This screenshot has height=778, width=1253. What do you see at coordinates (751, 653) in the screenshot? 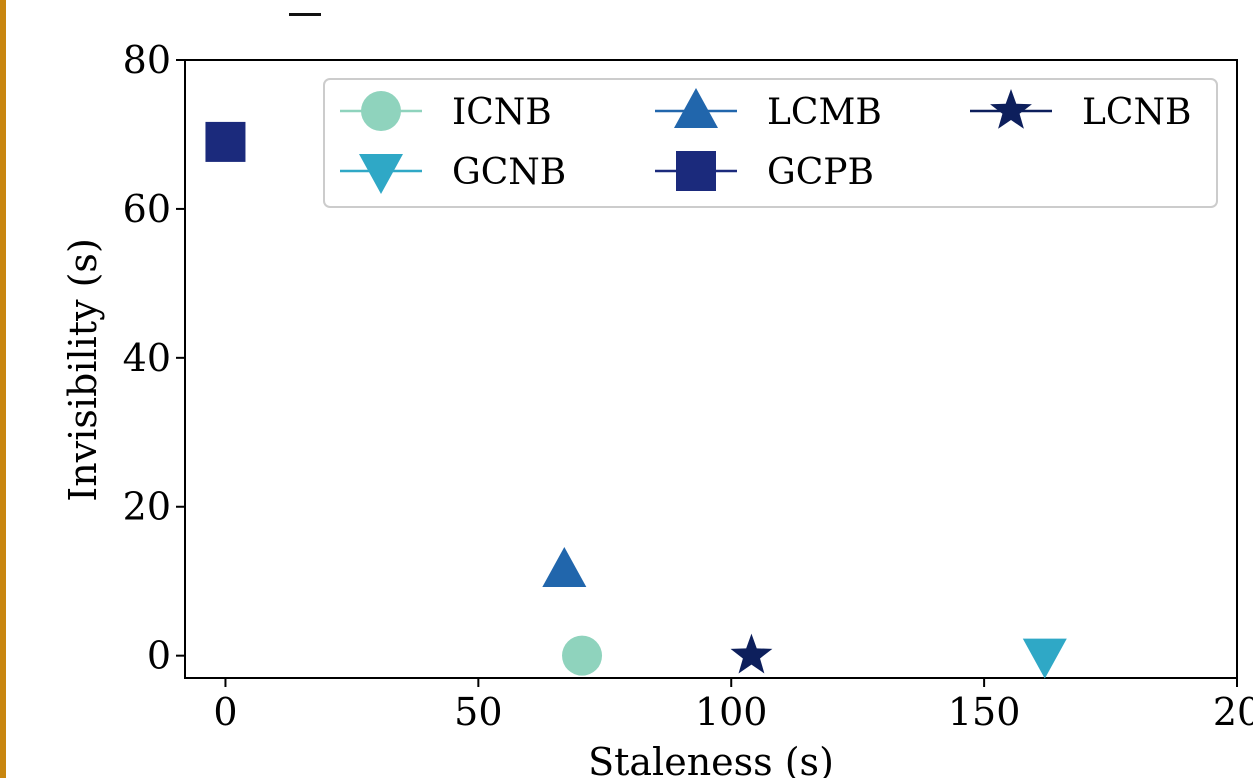
I see `point-lcnb` at bounding box center [751, 653].